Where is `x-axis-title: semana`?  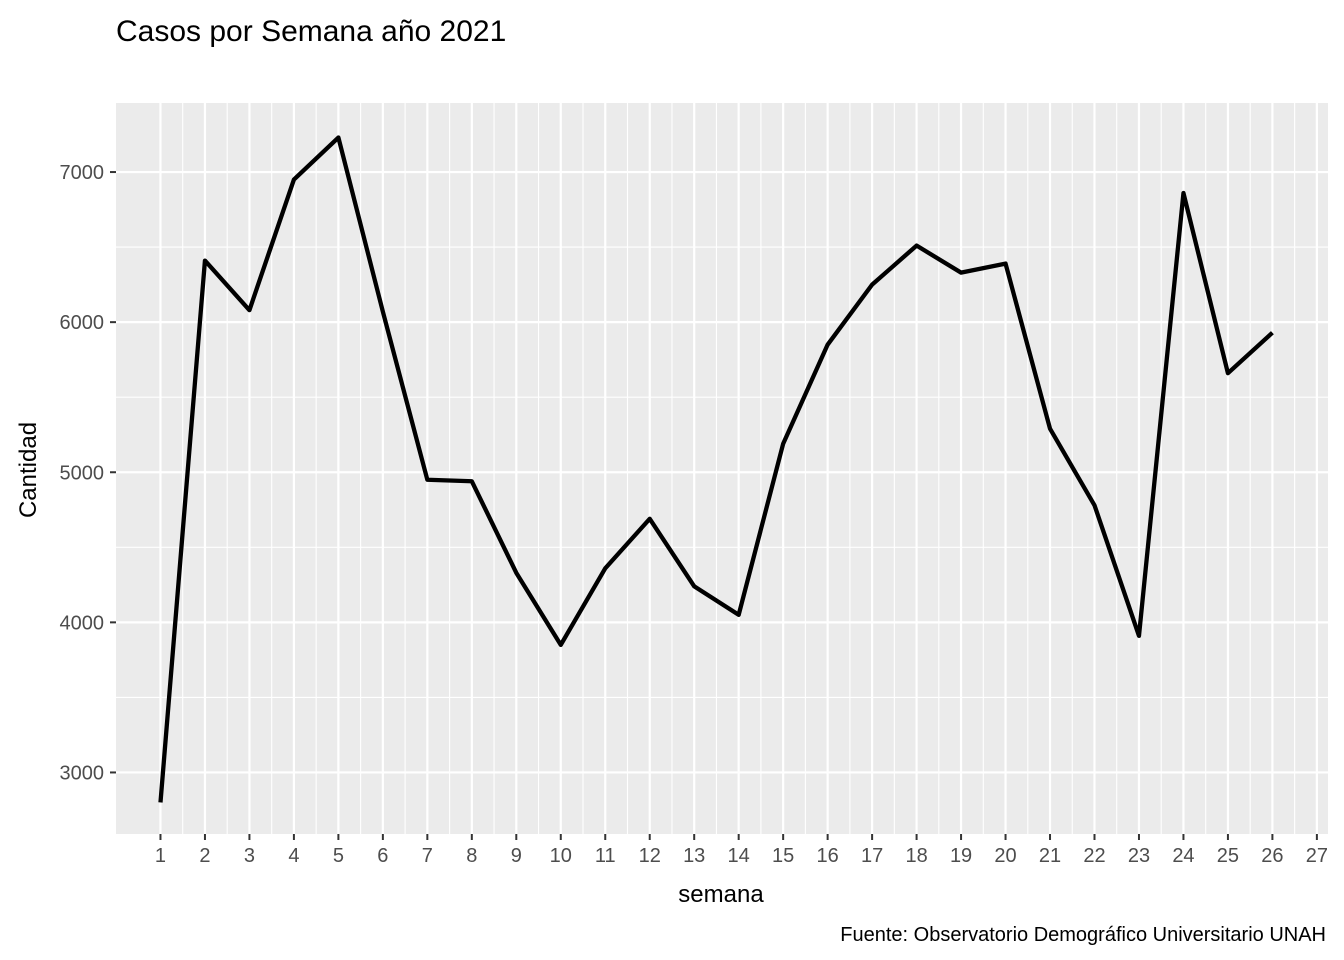
x-axis-title: semana is located at coordinates (721, 894).